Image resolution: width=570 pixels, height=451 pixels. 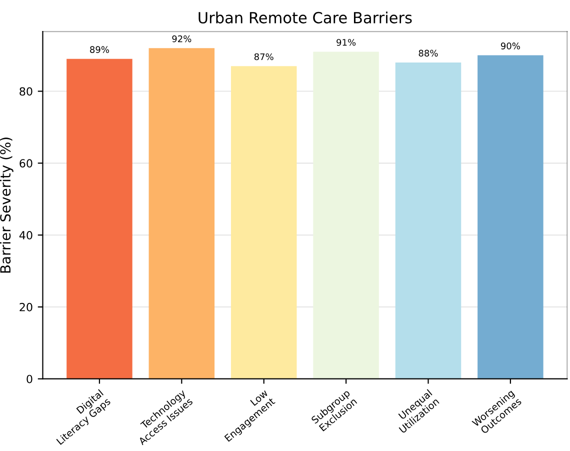 What do you see at coordinates (7, 205) in the screenshot?
I see `y-axis-title: Barrier Severity (%)` at bounding box center [7, 205].